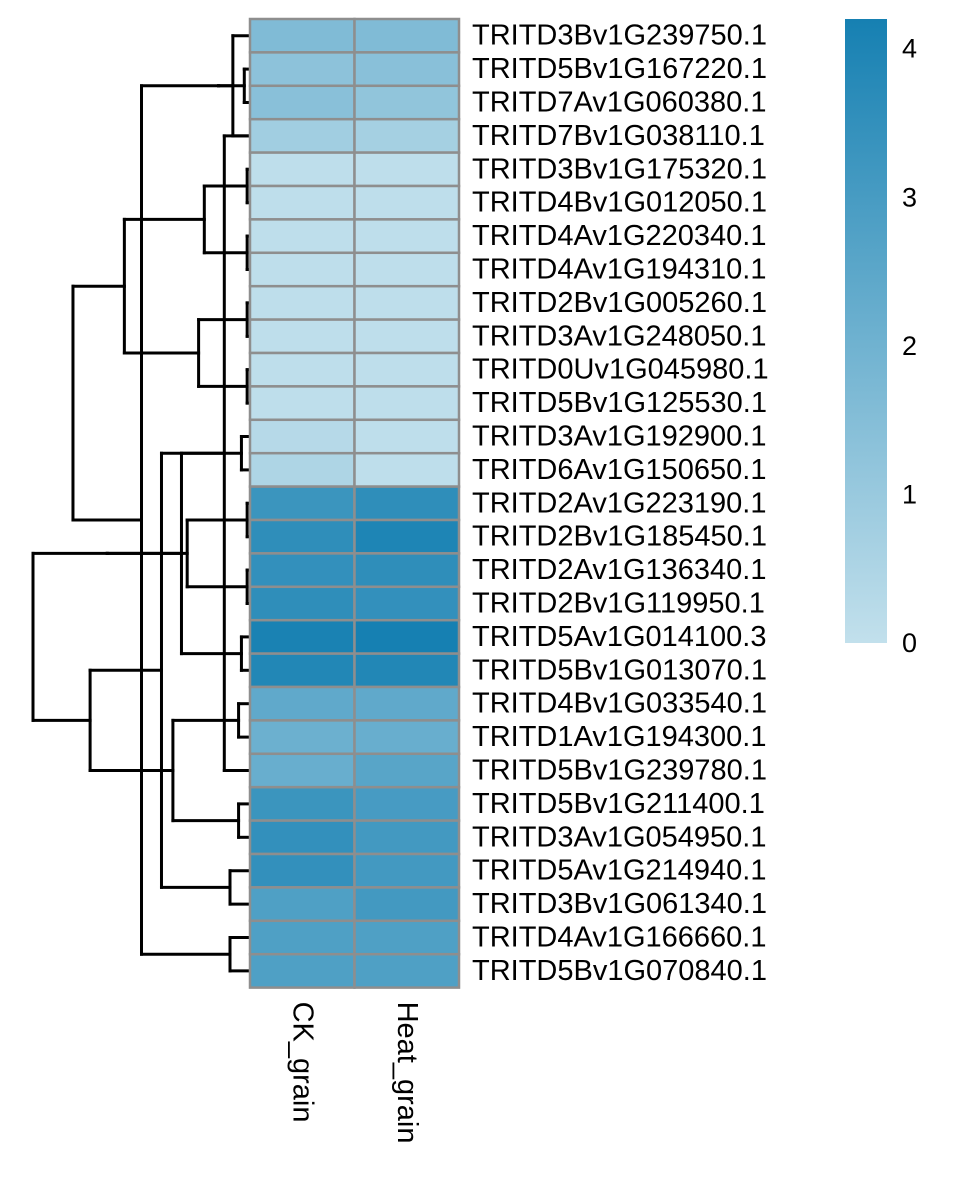 Image resolution: width=963 pixels, height=1191 pixels. What do you see at coordinates (909, 494) in the screenshot?
I see `legend-tick-label: 1` at bounding box center [909, 494].